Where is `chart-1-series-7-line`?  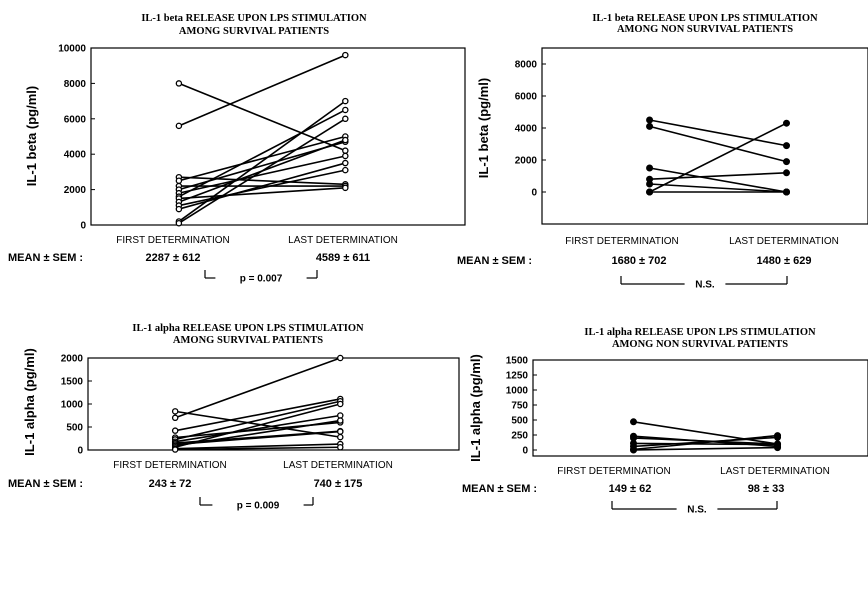 chart-1-series-7-line is located at coordinates (262, 174).